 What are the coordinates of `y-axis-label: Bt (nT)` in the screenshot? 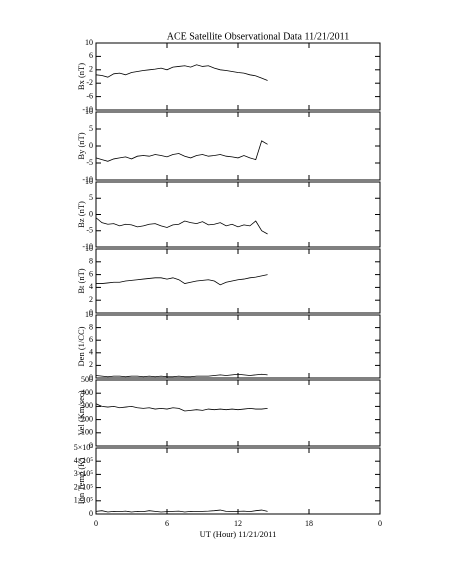 It's located at (81, 280).